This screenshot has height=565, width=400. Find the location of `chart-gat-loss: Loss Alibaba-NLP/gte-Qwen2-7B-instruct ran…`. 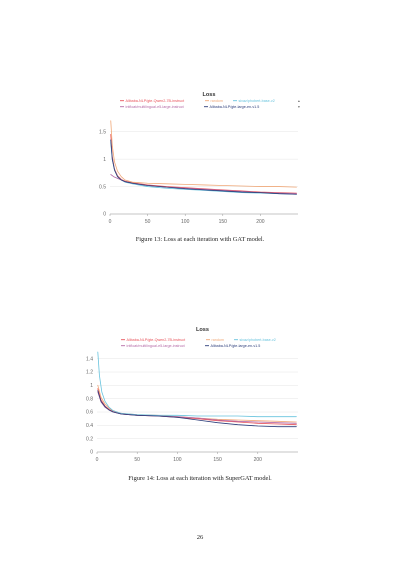

chart-gat-loss: Loss Alibaba-NLP/gte-Qwen2-7B-instruct ran… is located at coordinates (199, 158).